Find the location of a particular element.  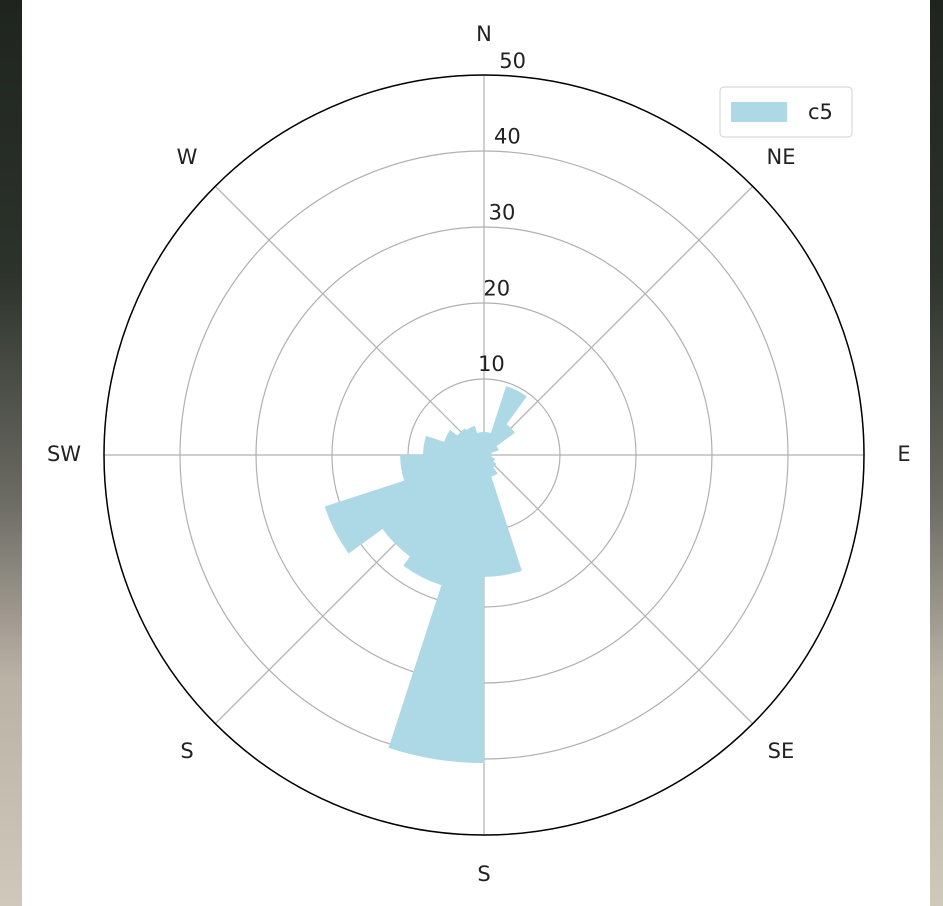

legend-swatch is located at coordinates (759, 112).